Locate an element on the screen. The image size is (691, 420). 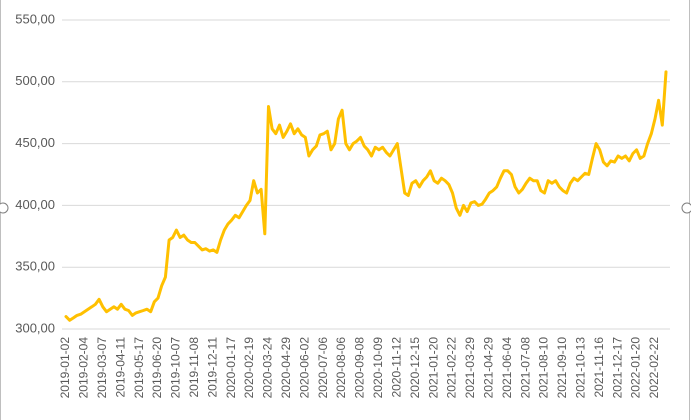
x-tick-label: 2020-02-19 is located at coordinates (249, 368).